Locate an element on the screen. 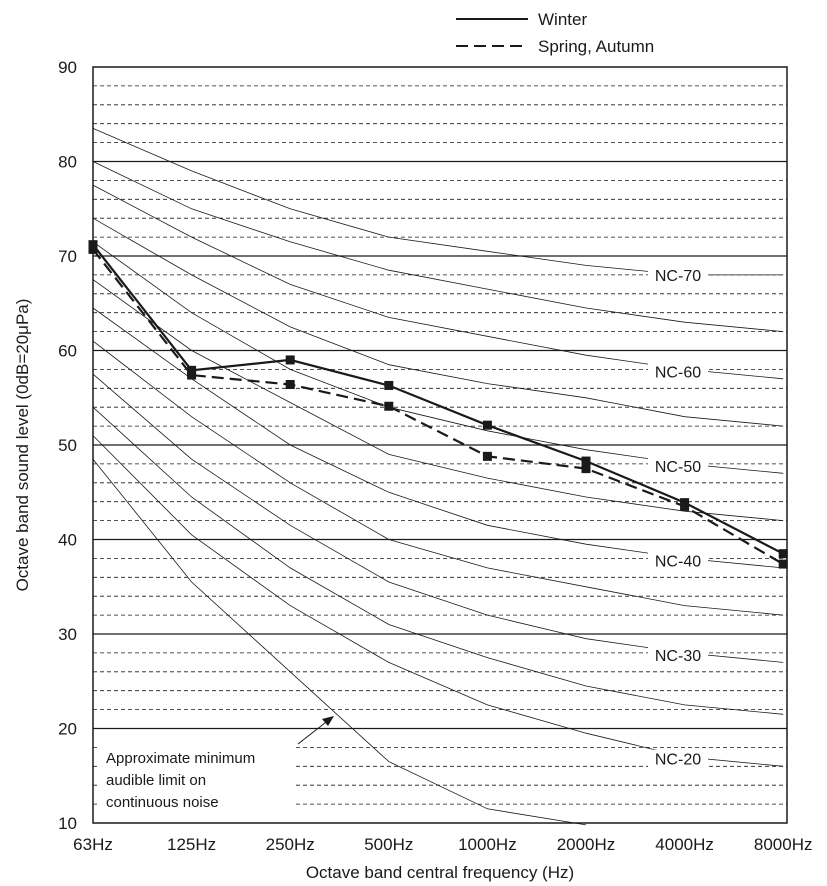  y-tick-label: 50 is located at coordinates (67, 445).